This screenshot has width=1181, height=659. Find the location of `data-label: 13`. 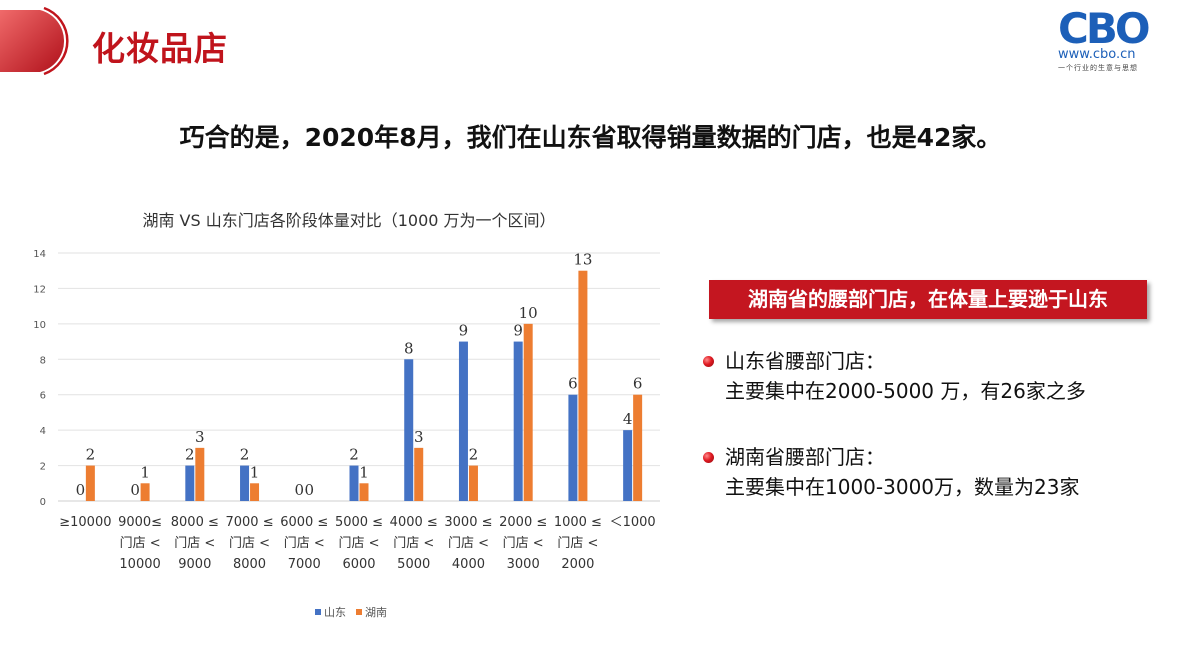

data-label: 13 is located at coordinates (582, 260).